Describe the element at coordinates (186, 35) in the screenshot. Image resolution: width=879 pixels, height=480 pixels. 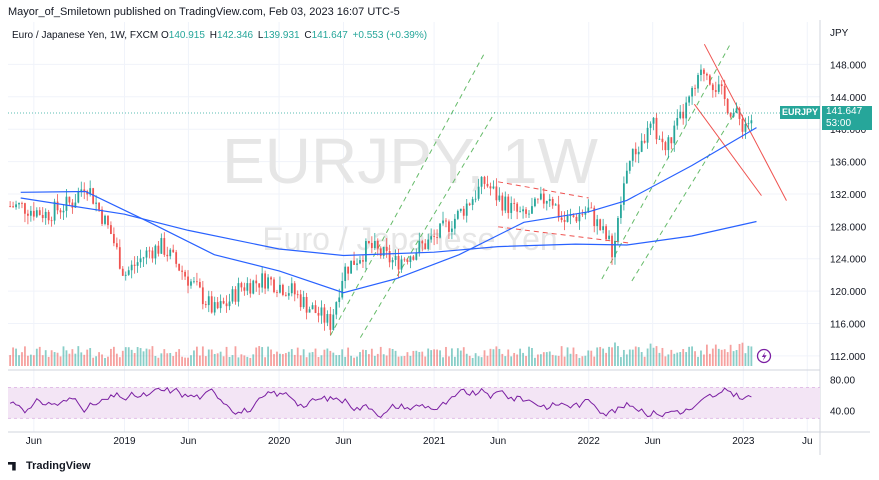
I see `open-value: 140.915` at that location.